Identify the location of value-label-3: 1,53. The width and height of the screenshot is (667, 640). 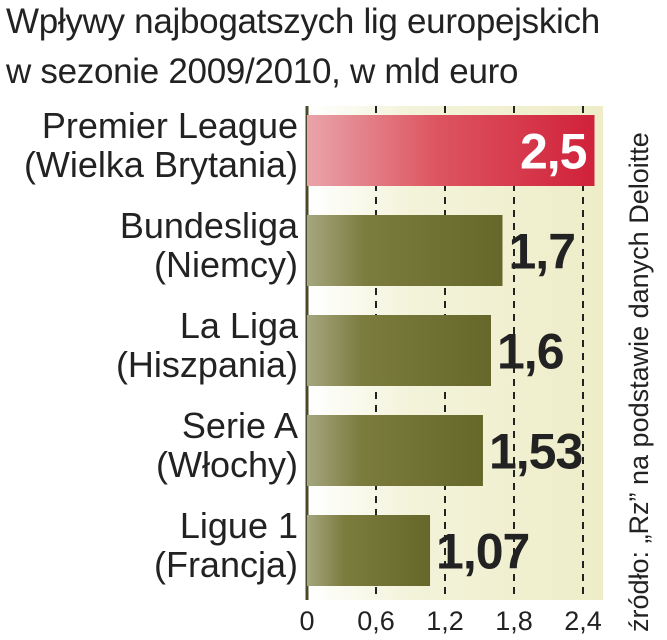
(535, 452).